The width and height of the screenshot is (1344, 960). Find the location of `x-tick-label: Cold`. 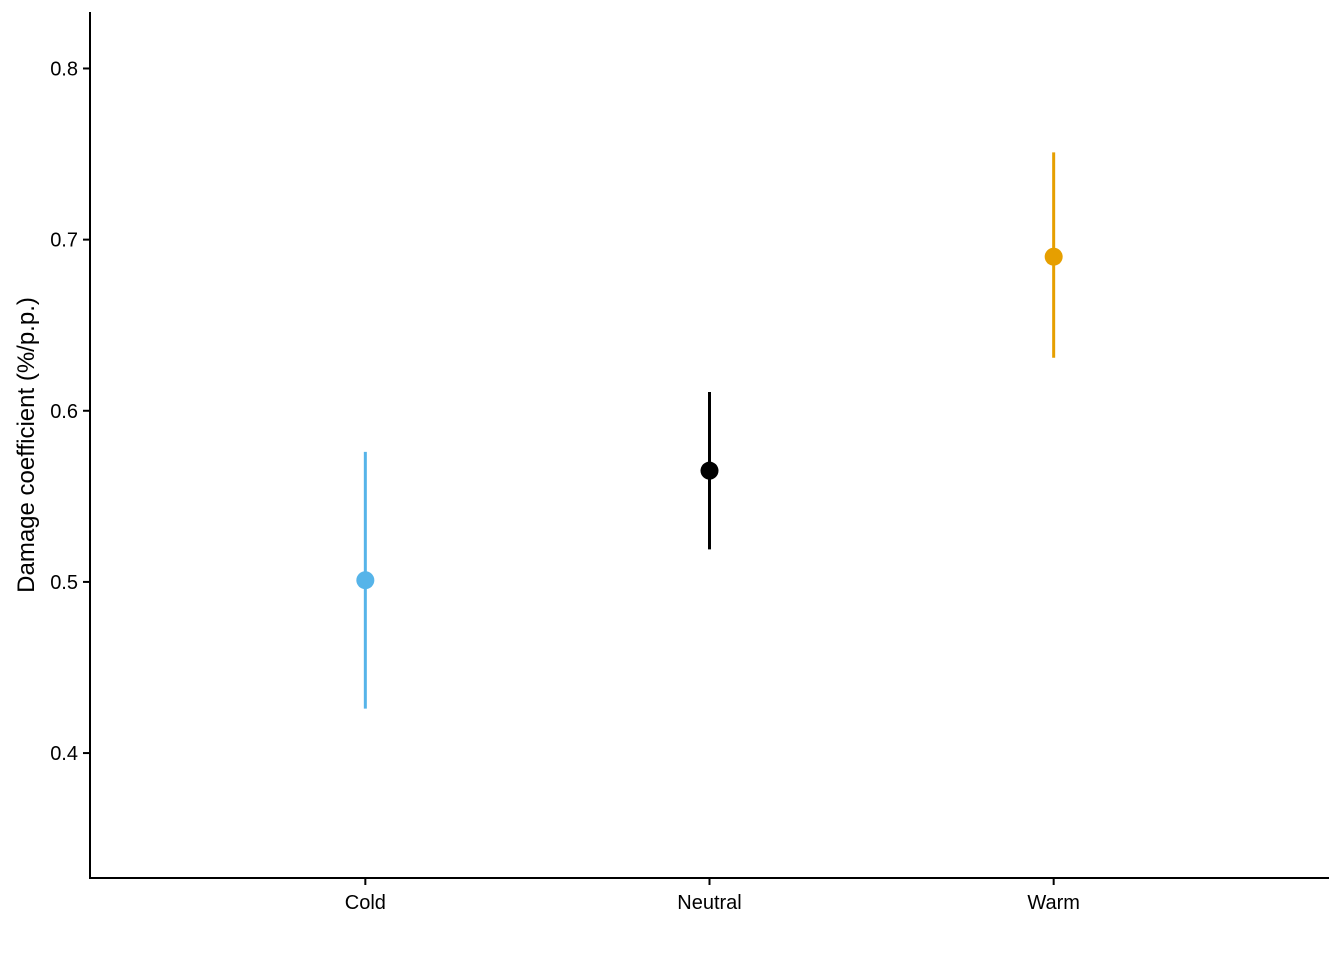

x-tick-label: Cold is located at coordinates (365, 903).